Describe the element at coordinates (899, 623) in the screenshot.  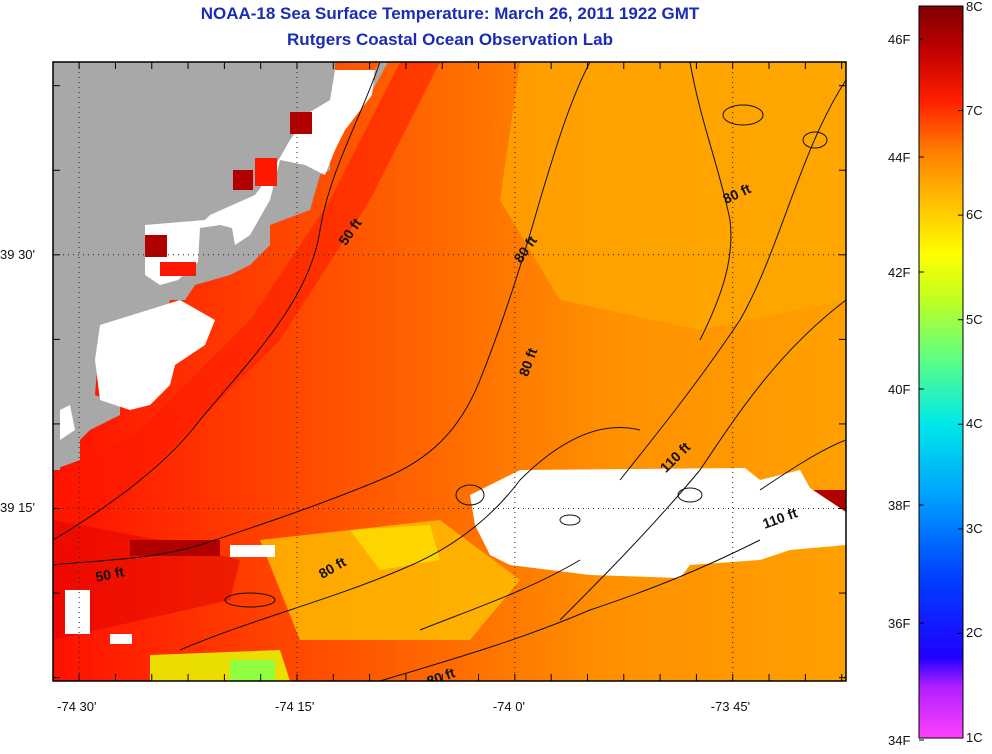
I see `fahrenheit-label: 36F` at that location.